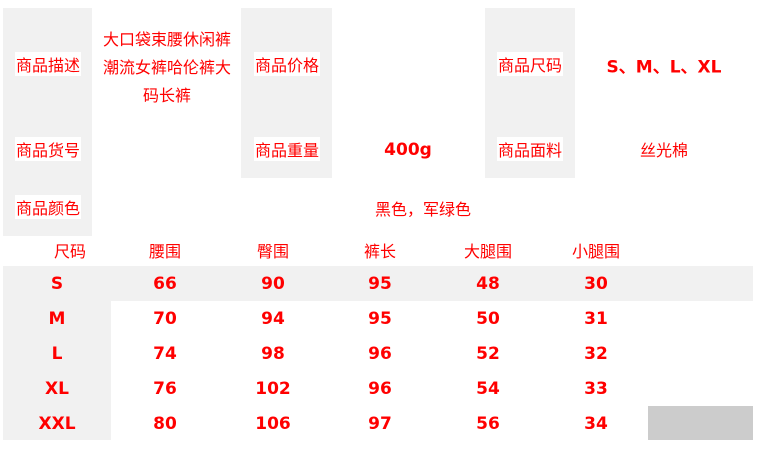 This screenshot has height=449, width=757. I want to click on measure-cell: 33, so click(596, 389).